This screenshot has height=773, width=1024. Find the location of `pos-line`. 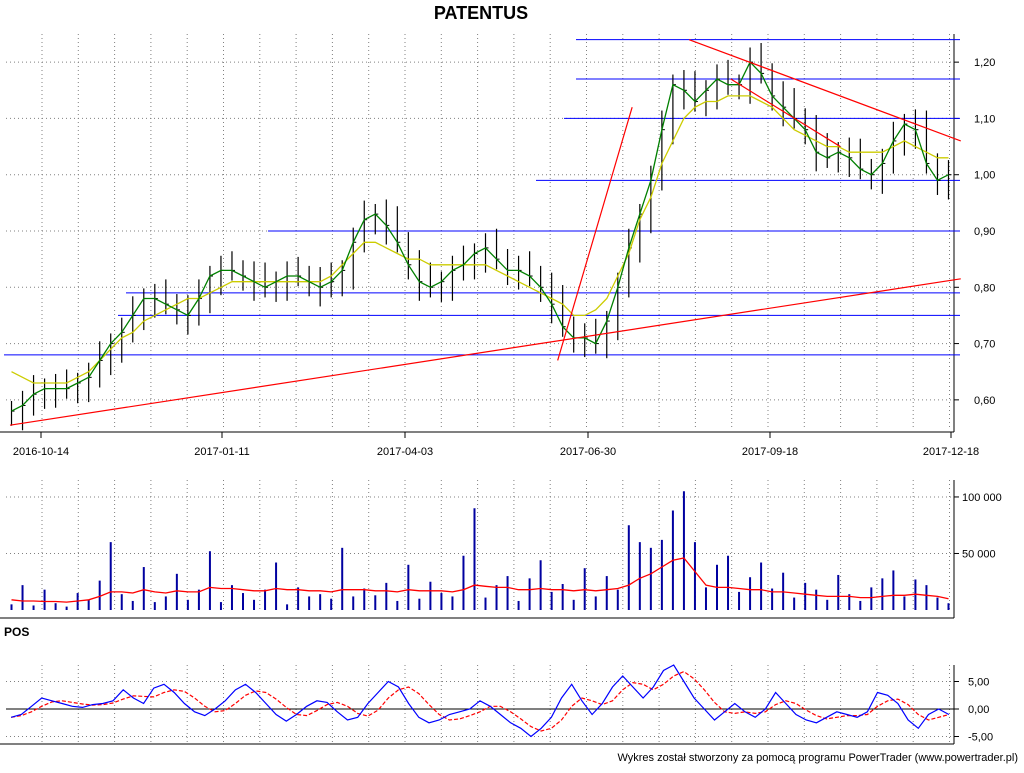

pos-line is located at coordinates (480, 701).